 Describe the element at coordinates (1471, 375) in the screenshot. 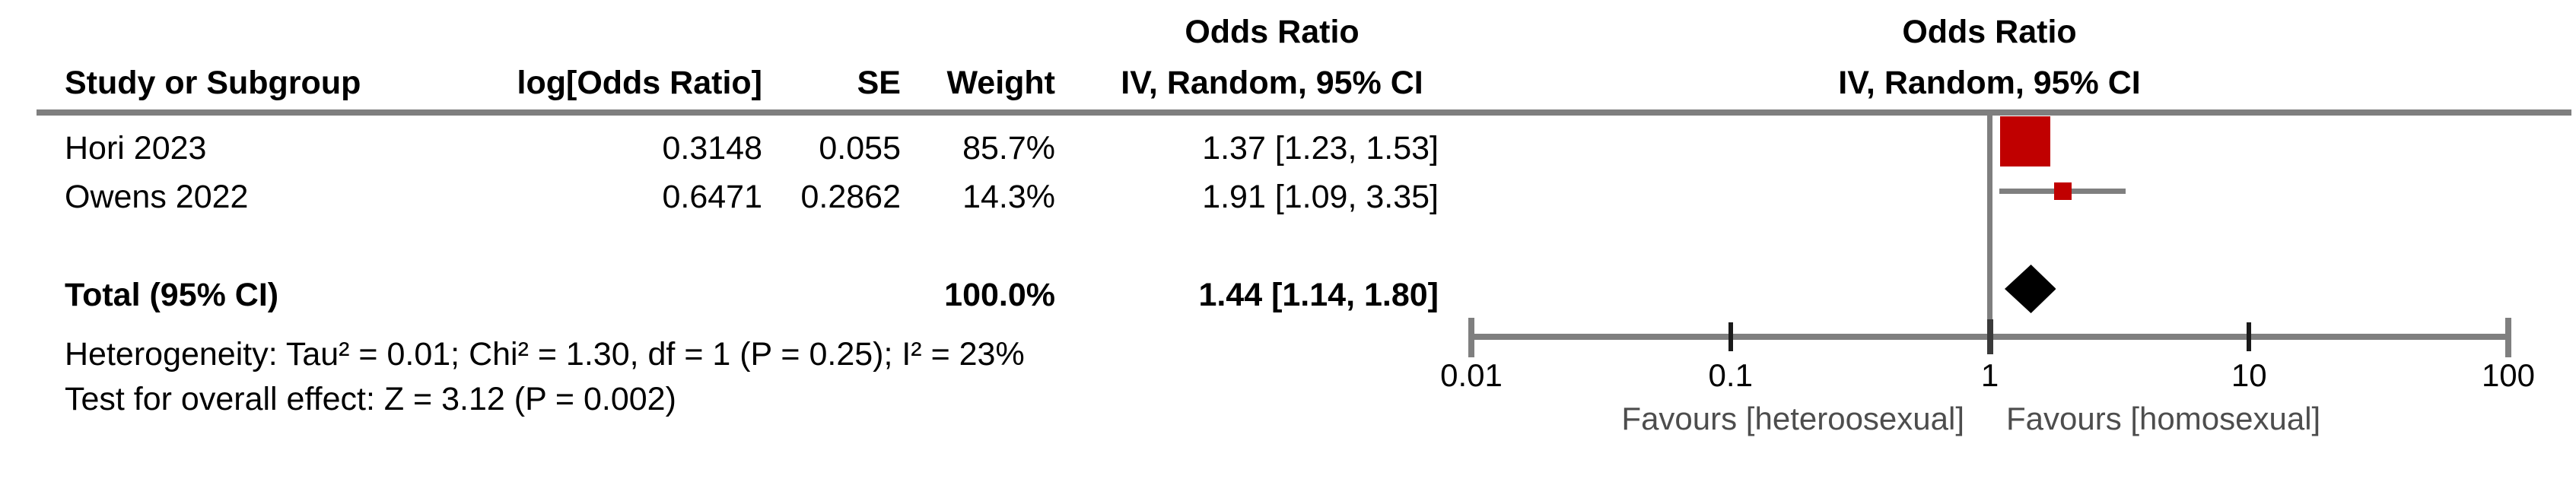

I see `axis-tick-label: 0.01` at that location.